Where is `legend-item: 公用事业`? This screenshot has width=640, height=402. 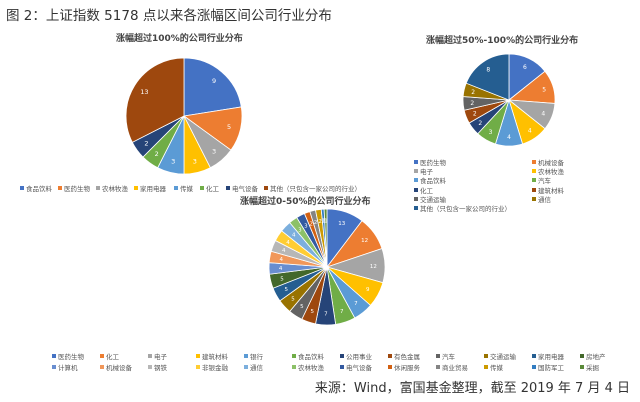 legend-item: 公用事业 is located at coordinates (356, 356).